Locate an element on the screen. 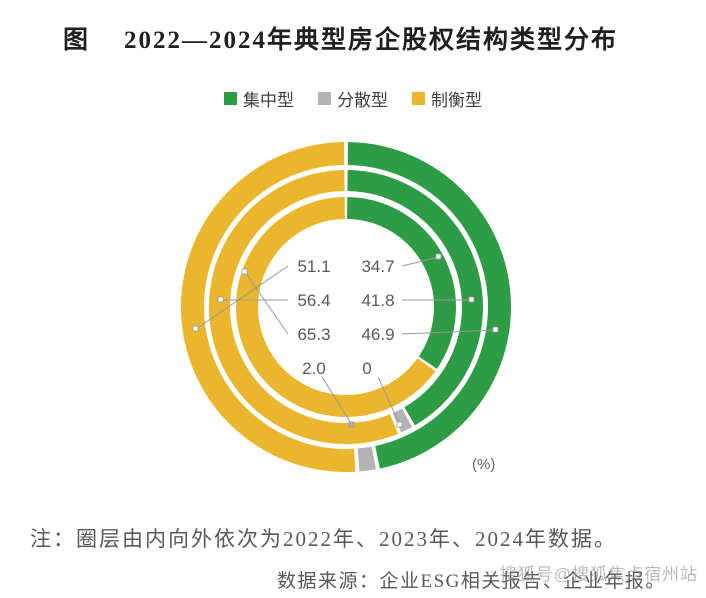  legend-item-concentrated: 集中型 is located at coordinates (259, 98).